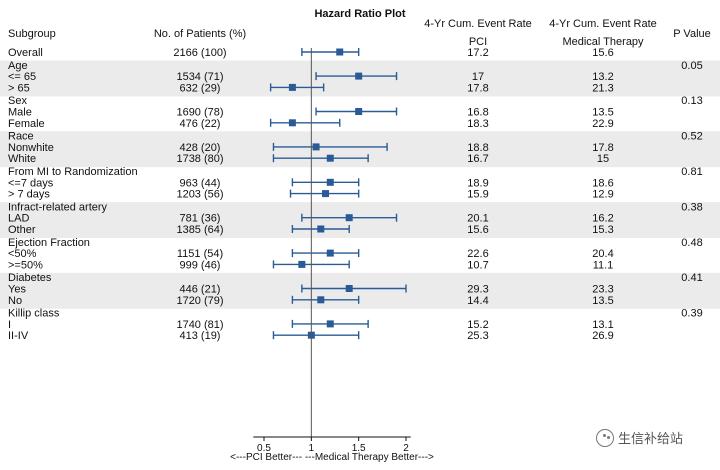 Image resolution: width=720 pixels, height=470 pixels. Describe the element at coordinates (602, 124) in the screenshot. I see `med-rate-cell: 22.9` at that location.